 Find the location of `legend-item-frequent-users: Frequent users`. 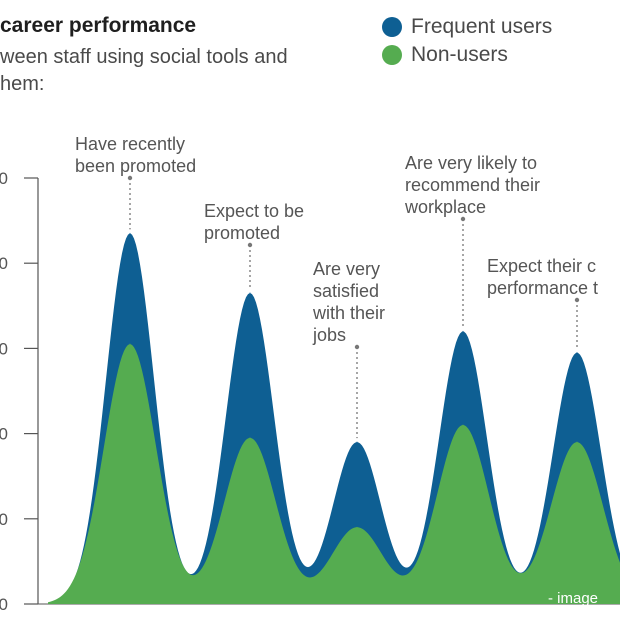

legend-item-frequent-users: Frequent users is located at coordinates (467, 27).